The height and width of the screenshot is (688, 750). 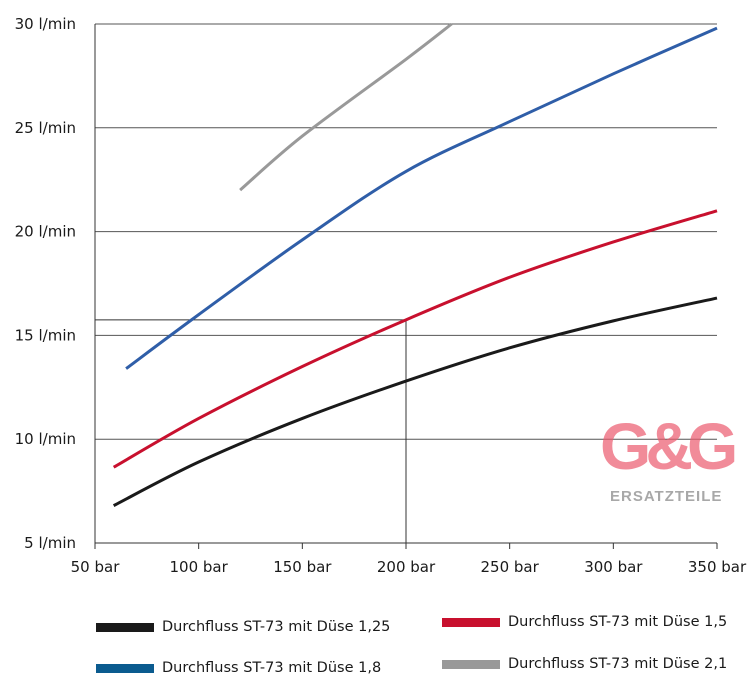 What do you see at coordinates (45, 232) in the screenshot?
I see `y-tick-label: 20 l/min` at bounding box center [45, 232].